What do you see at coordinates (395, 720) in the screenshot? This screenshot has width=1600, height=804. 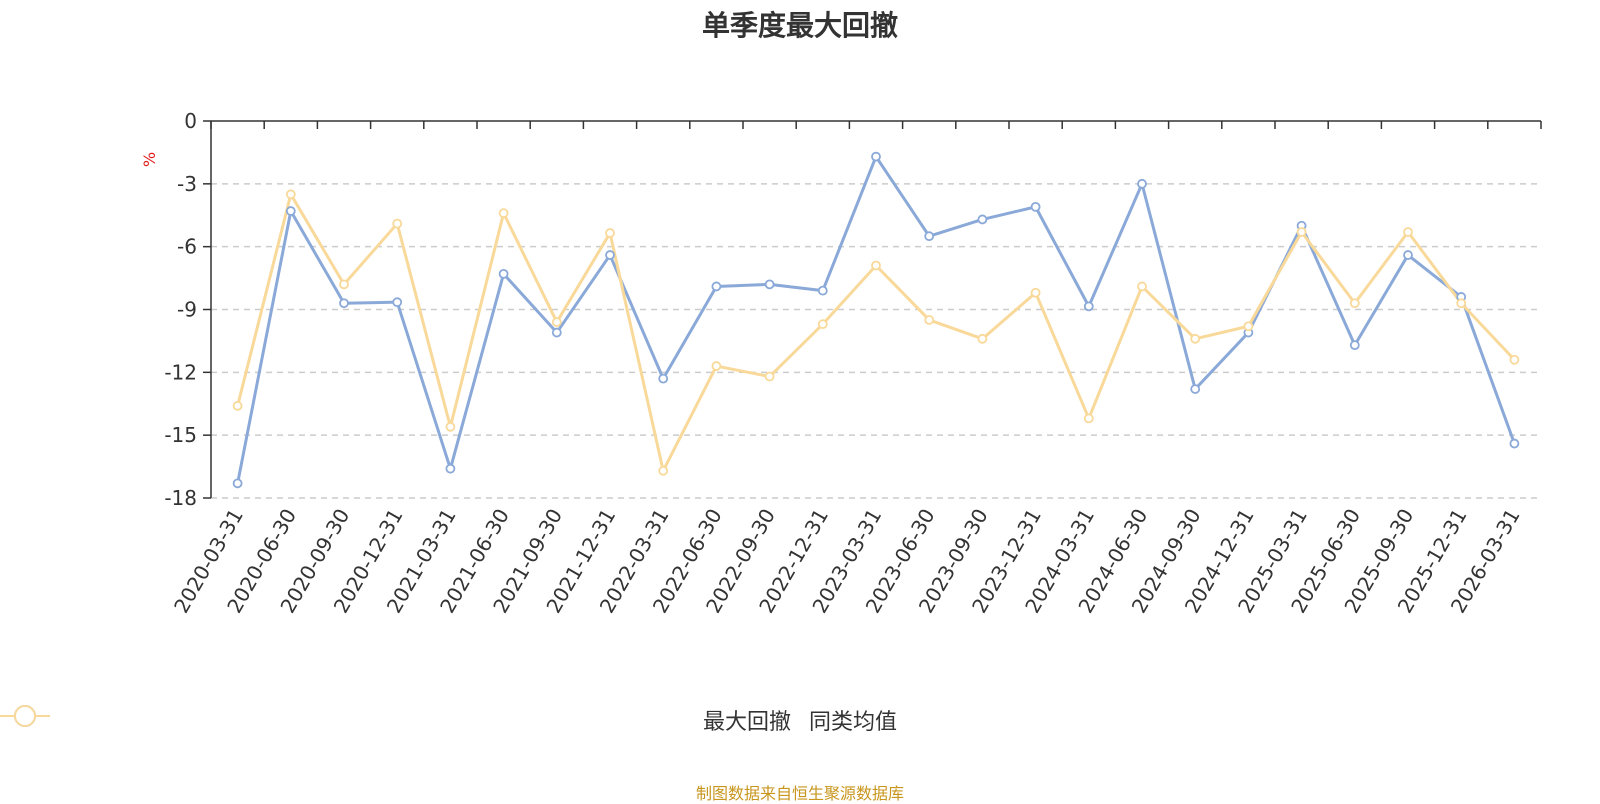 I see `legend-item-max-drawdown: 最大回撤` at bounding box center [395, 720].